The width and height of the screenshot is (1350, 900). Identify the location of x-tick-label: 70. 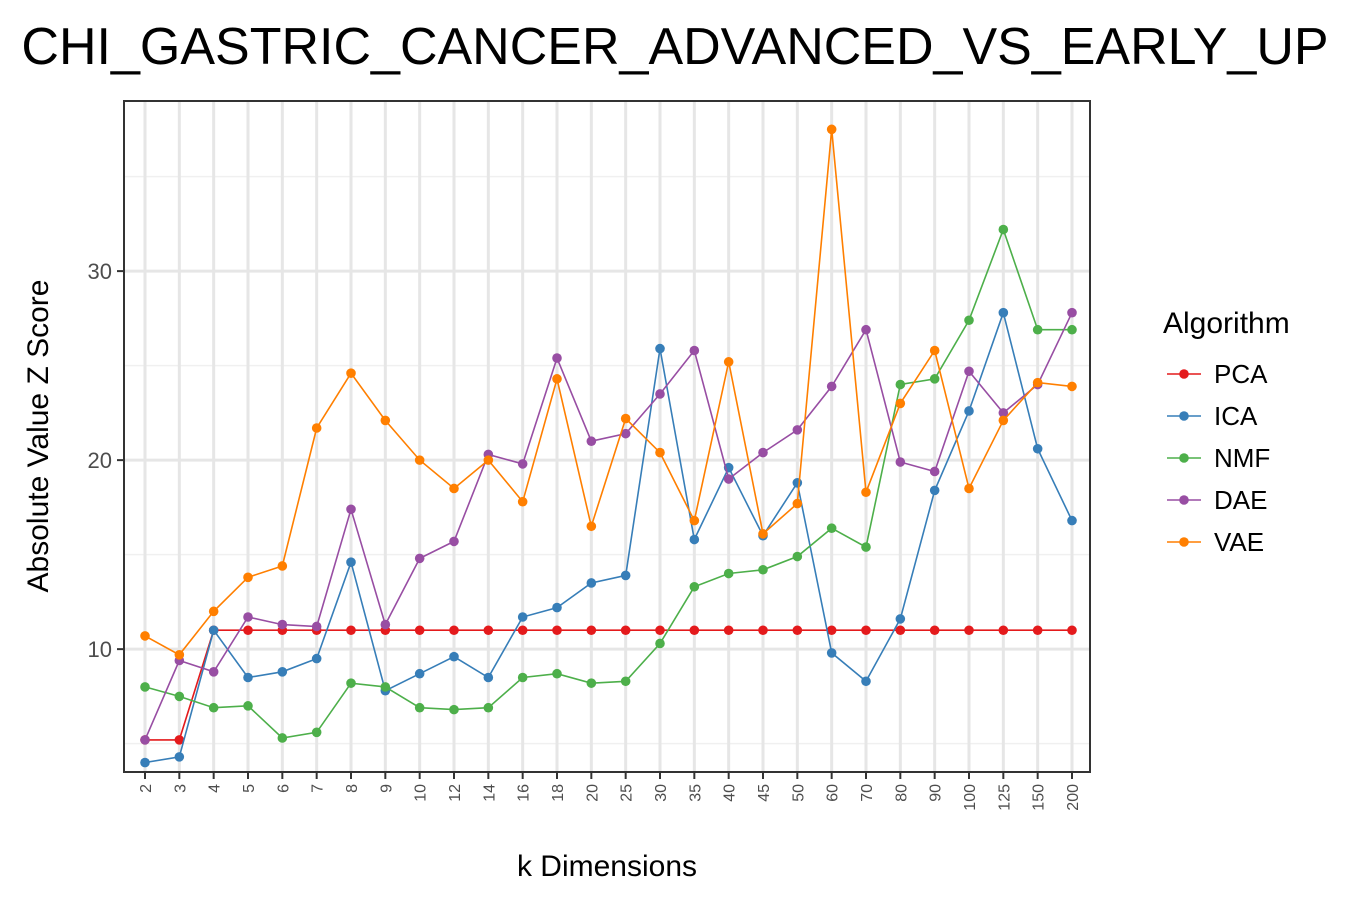
(867, 793).